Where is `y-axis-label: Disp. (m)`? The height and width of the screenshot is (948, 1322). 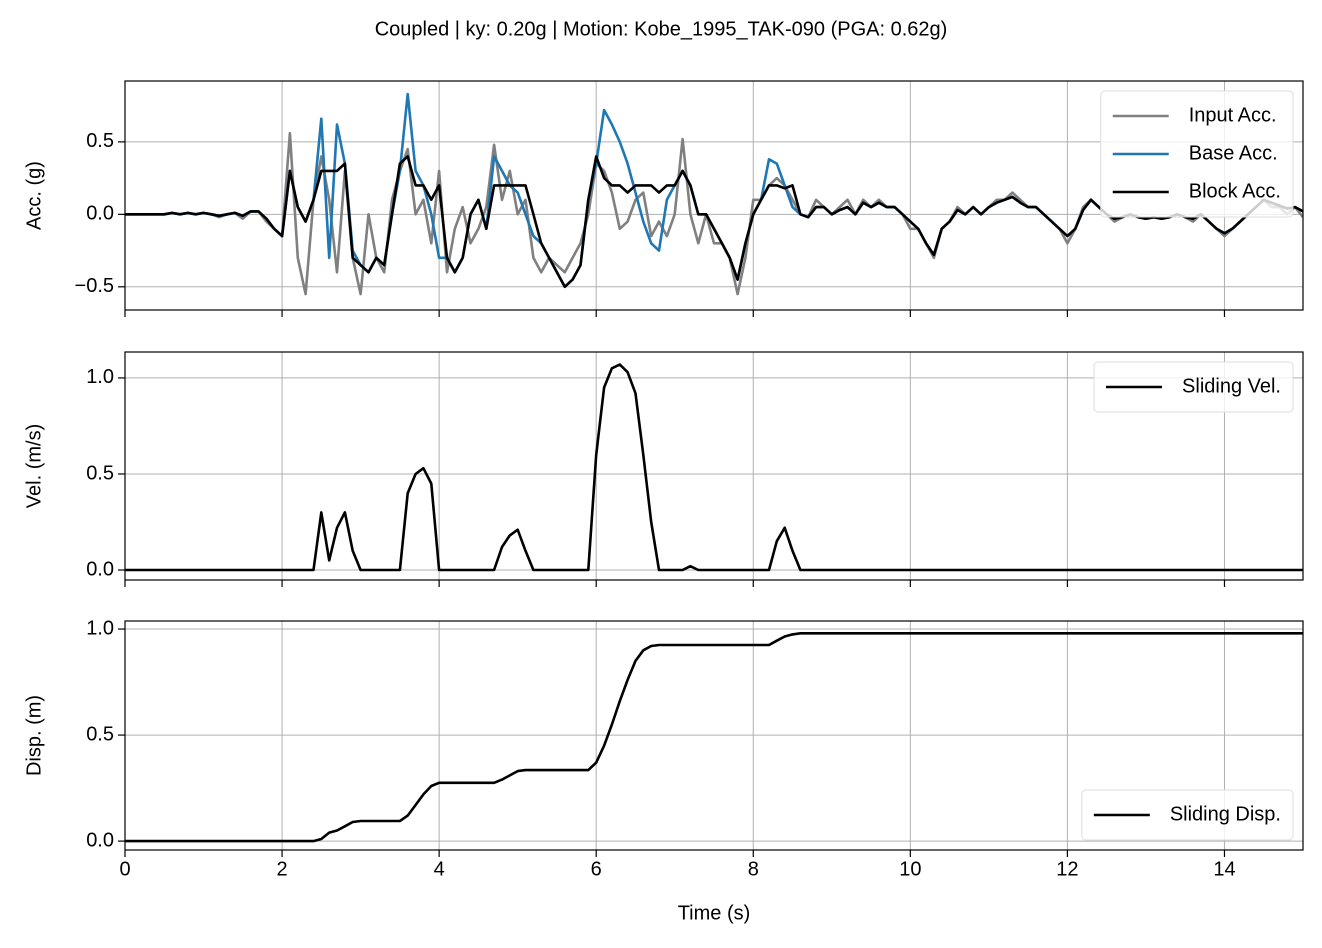 y-axis-label: Disp. (m) is located at coordinates (34, 735).